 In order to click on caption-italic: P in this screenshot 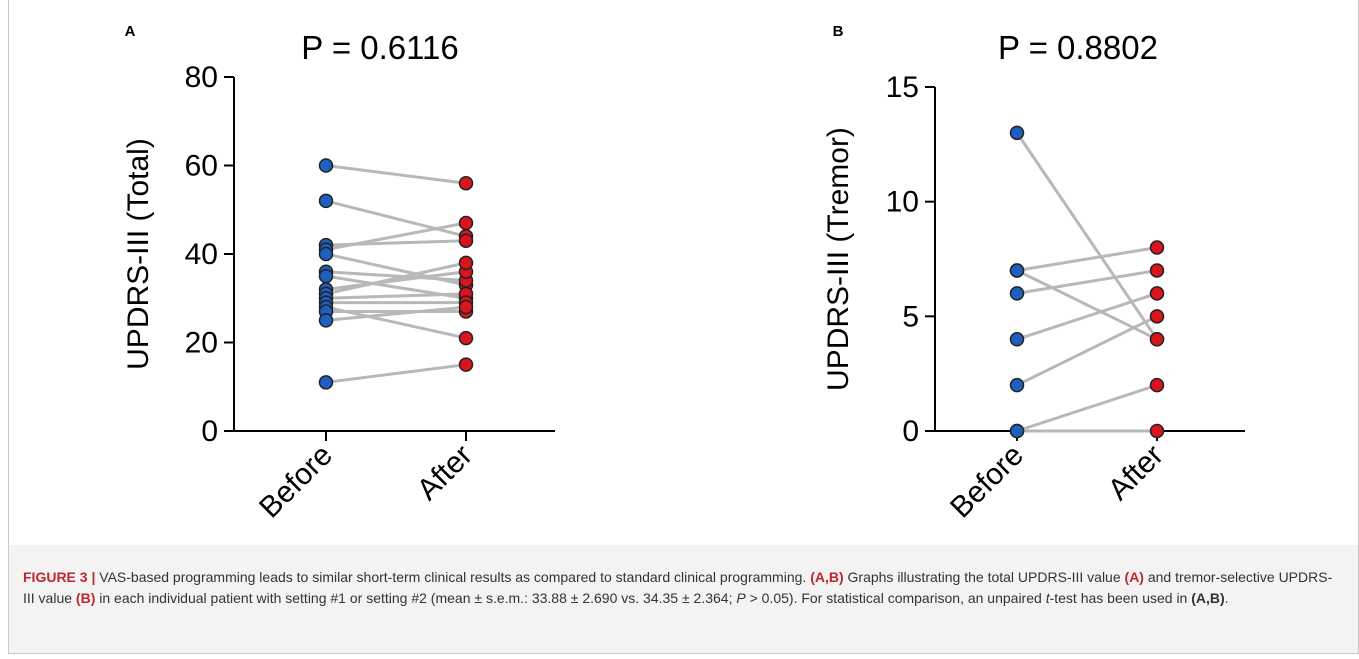, I will do `click(740, 598)`.